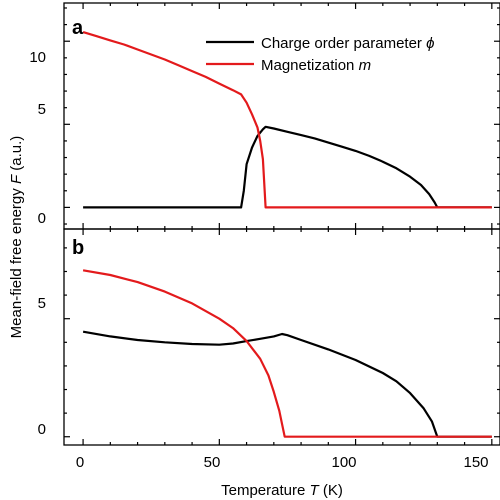  I want to click on panel-a-letter: a, so click(78, 28).